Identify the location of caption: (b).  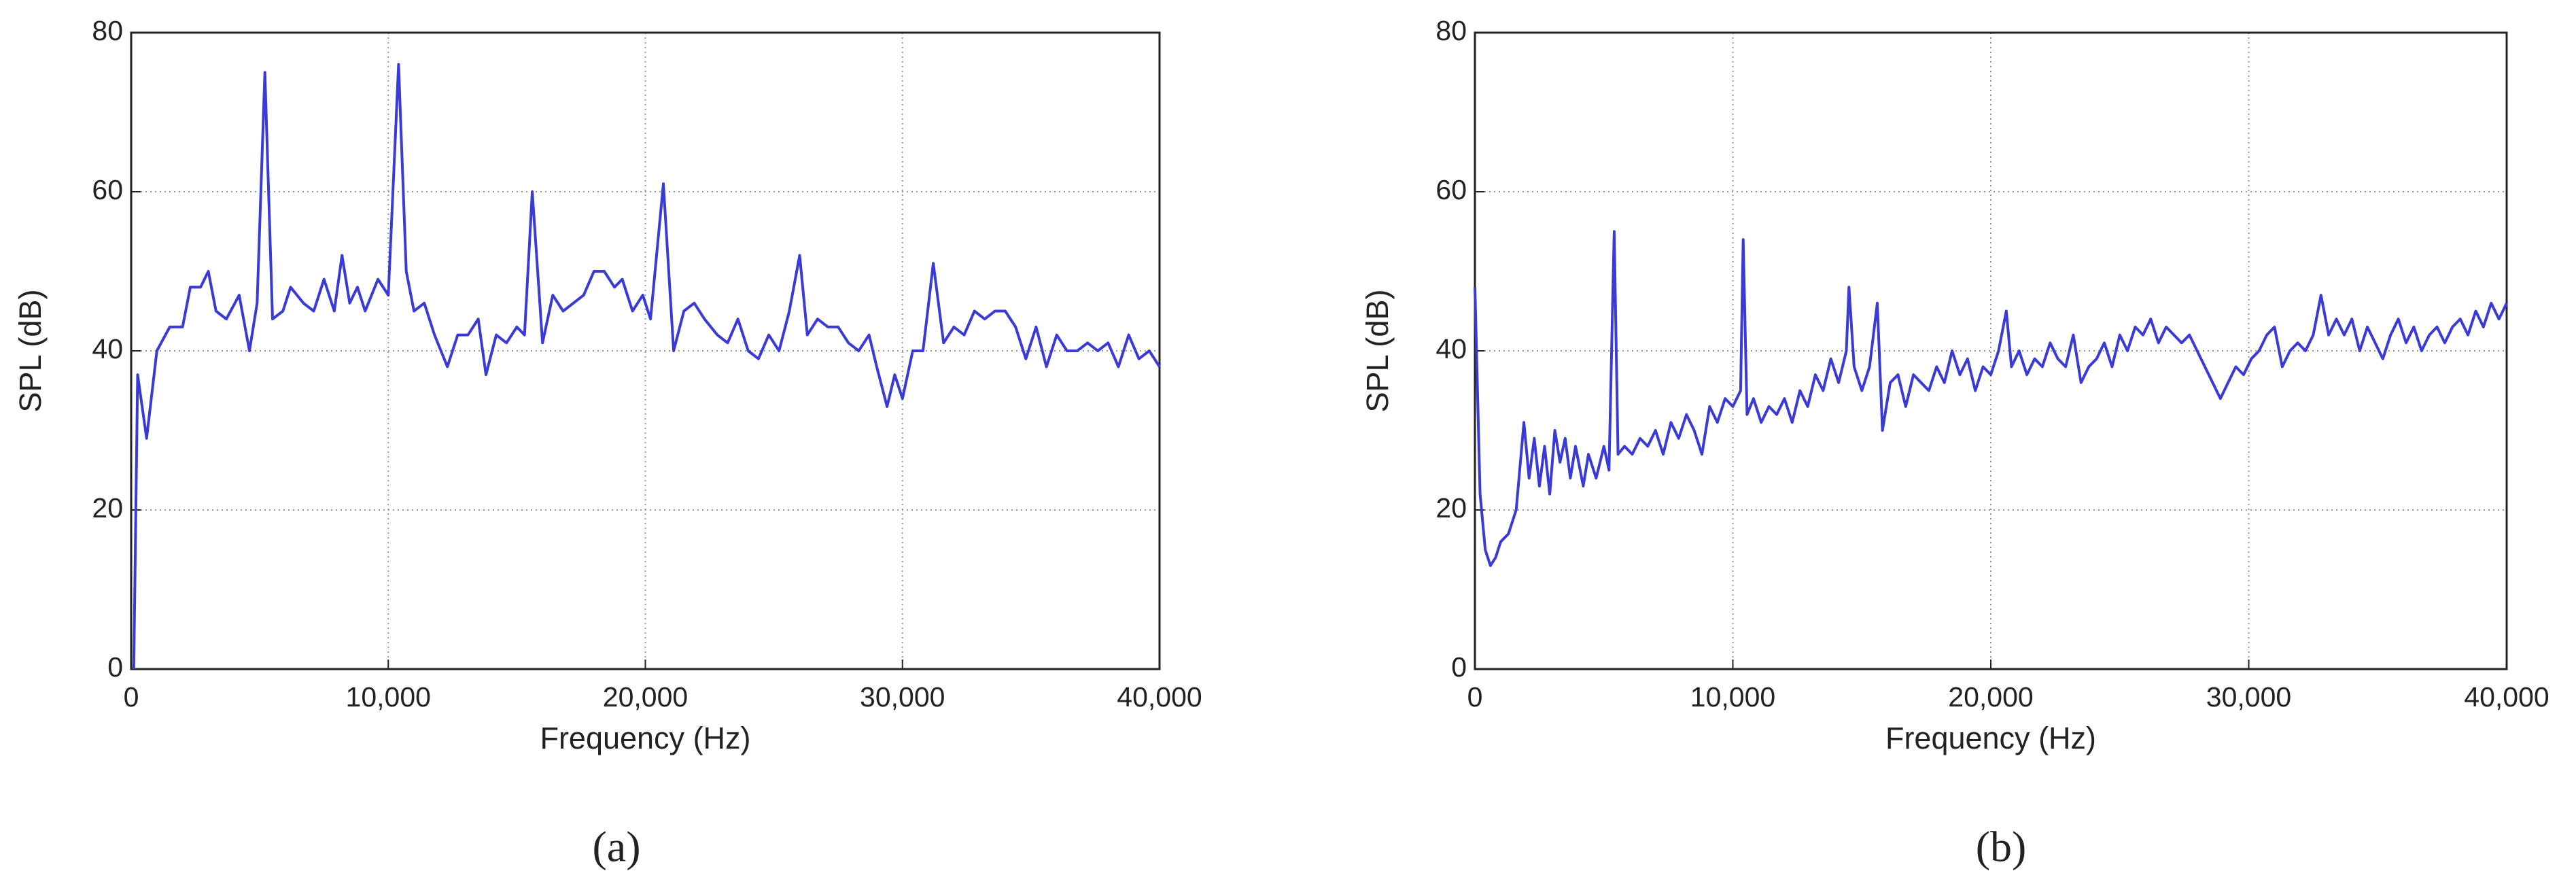
(2001, 847).